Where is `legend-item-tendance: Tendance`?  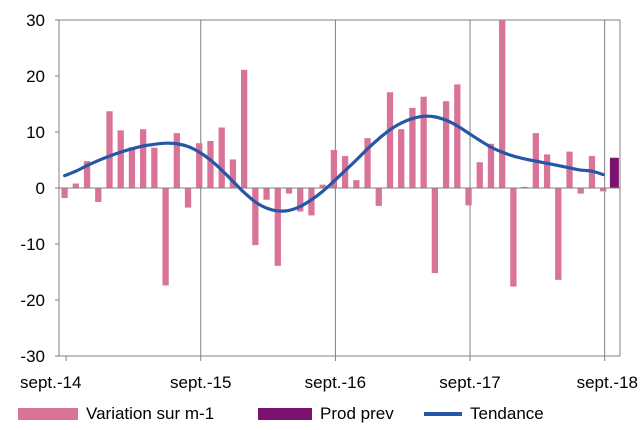 legend-item-tendance: Tendance is located at coordinates (484, 414).